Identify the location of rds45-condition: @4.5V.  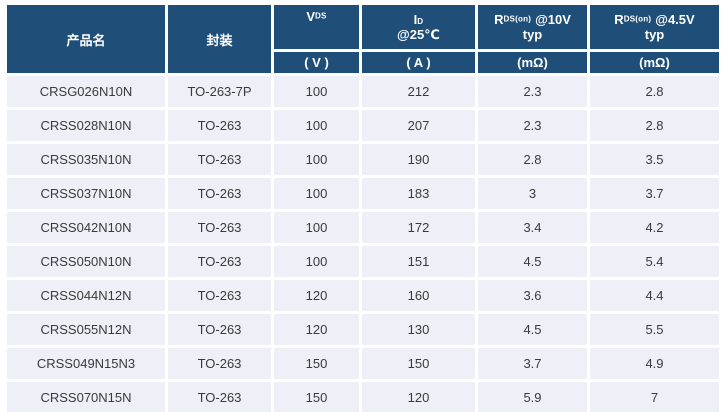
(675, 19).